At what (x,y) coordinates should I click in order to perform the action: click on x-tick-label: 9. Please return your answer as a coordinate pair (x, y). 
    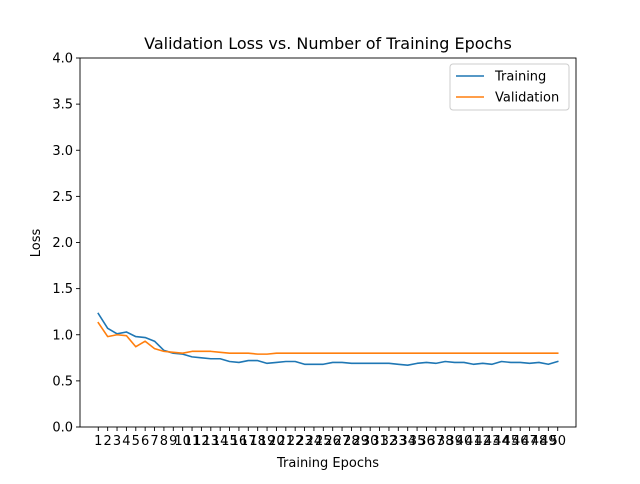
    Looking at the image, I should click on (173, 441).